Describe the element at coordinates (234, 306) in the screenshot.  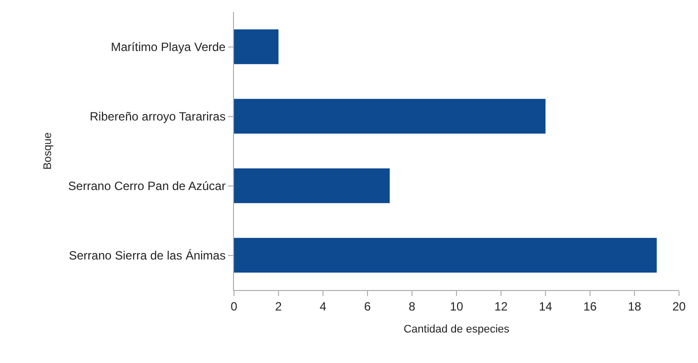
I see `x-tick-label: 0` at that location.